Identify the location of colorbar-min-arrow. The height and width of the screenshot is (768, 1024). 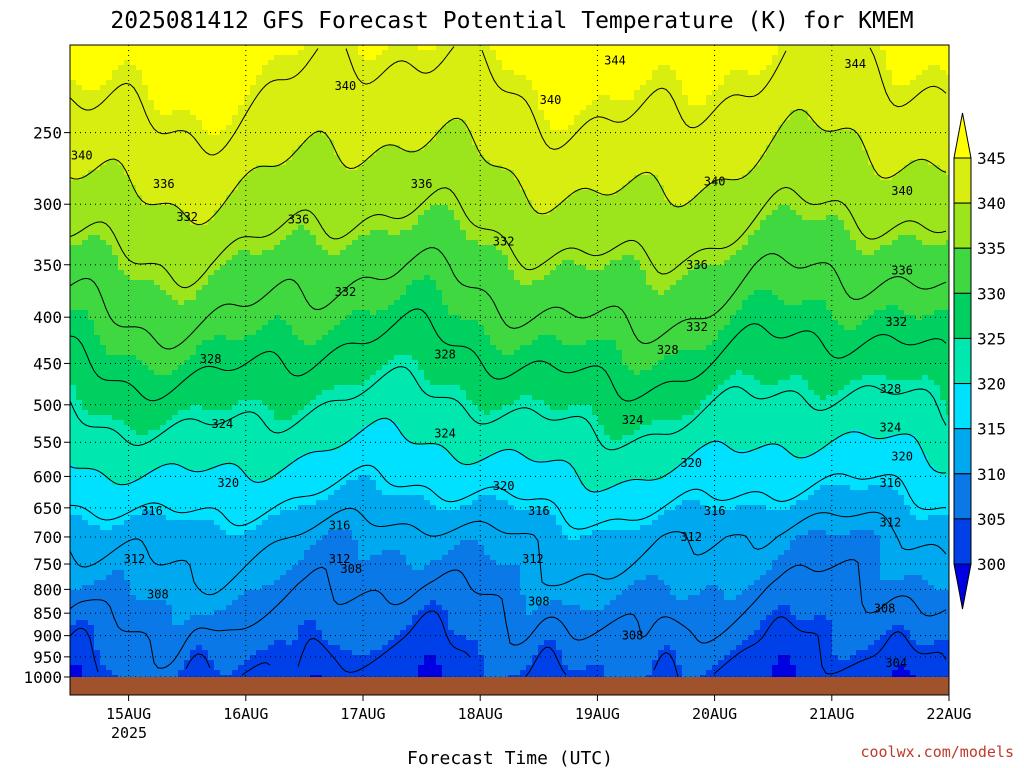
(962, 586).